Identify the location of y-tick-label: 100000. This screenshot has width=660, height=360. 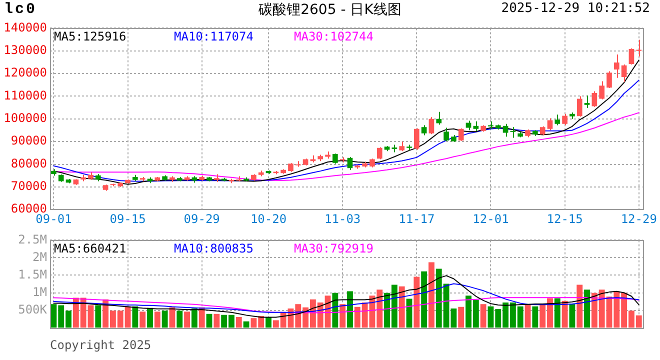
(25, 118).